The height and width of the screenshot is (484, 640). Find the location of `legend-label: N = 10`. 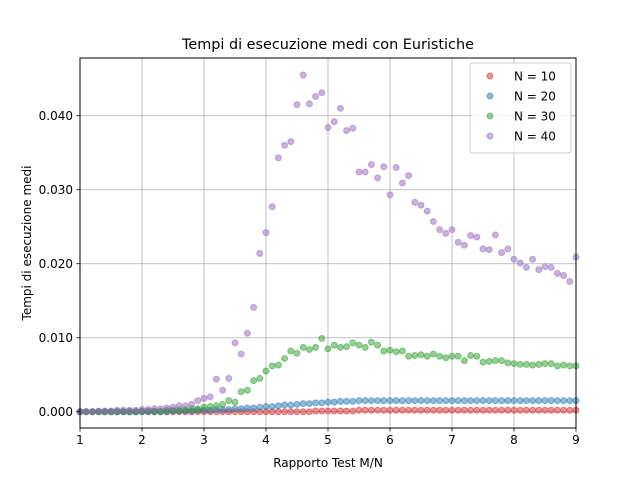

legend-label: N = 10 is located at coordinates (535, 77).